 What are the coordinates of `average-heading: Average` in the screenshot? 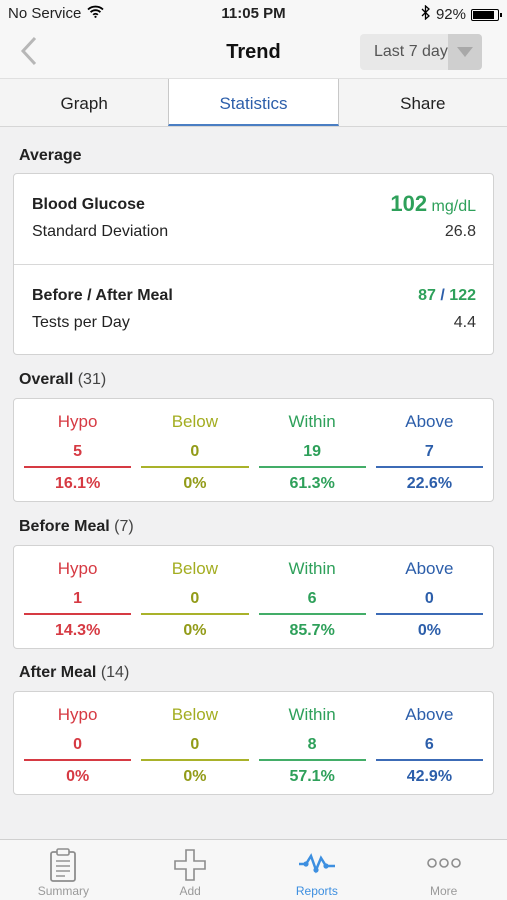 It's located at (50, 155).